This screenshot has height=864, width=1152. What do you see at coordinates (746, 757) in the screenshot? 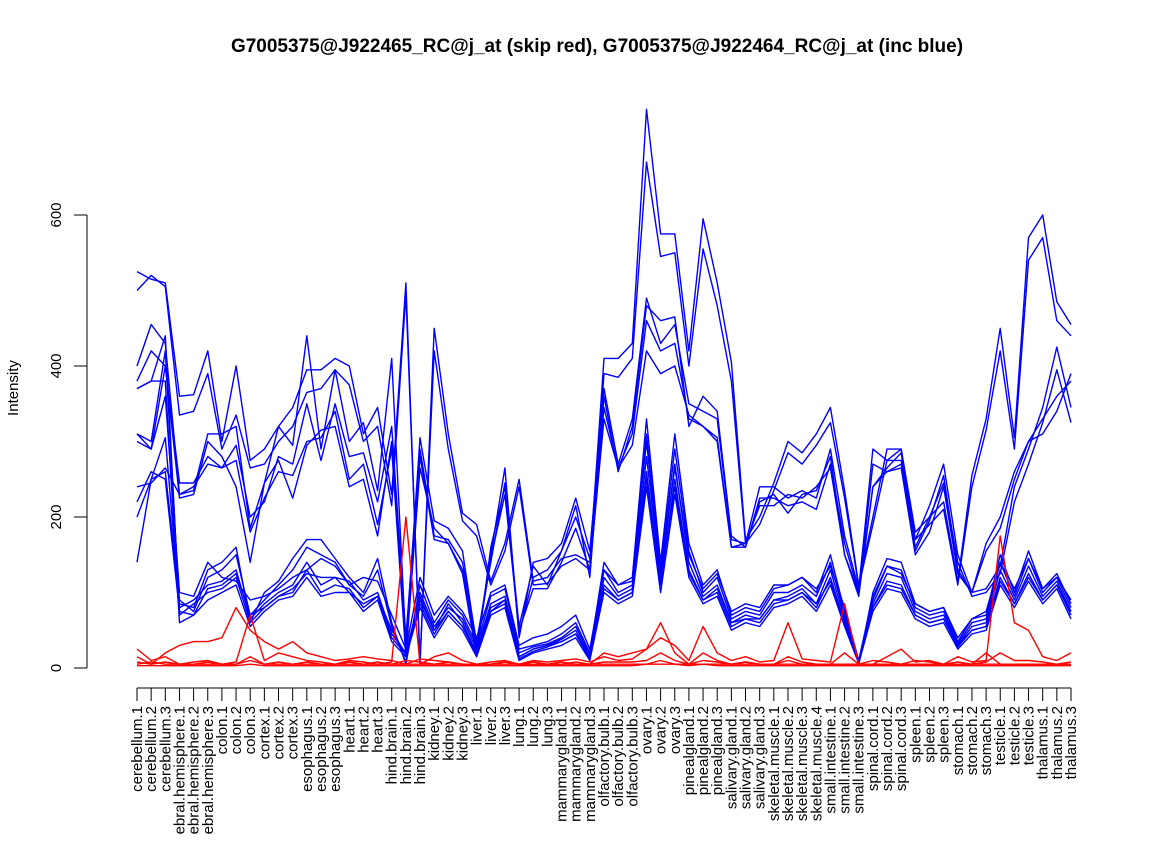
I see `x-tick-label: salivary.gland.2` at bounding box center [746, 757].